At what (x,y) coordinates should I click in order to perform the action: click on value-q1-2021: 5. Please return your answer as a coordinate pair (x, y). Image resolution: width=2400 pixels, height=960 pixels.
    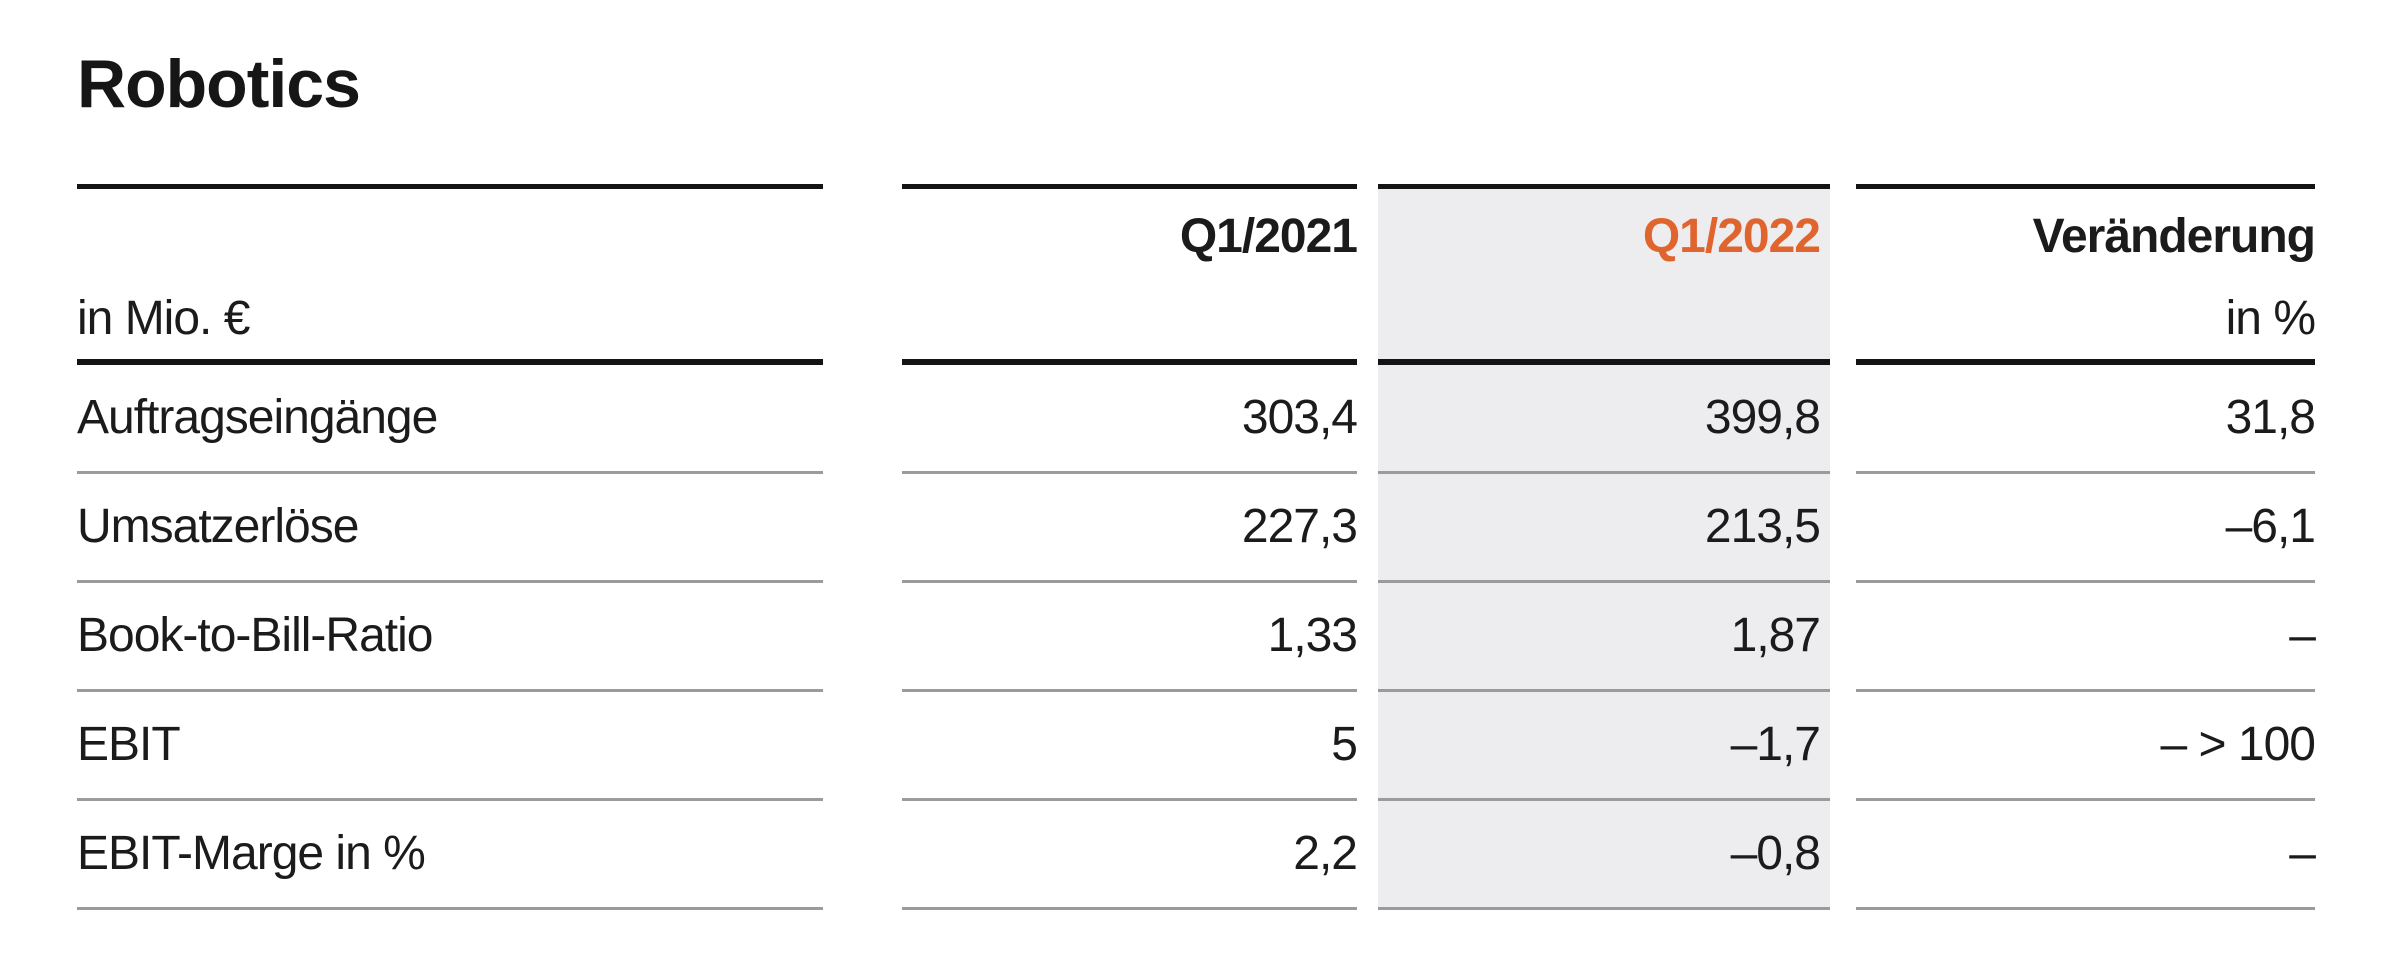
    Looking at the image, I should click on (1130, 746).